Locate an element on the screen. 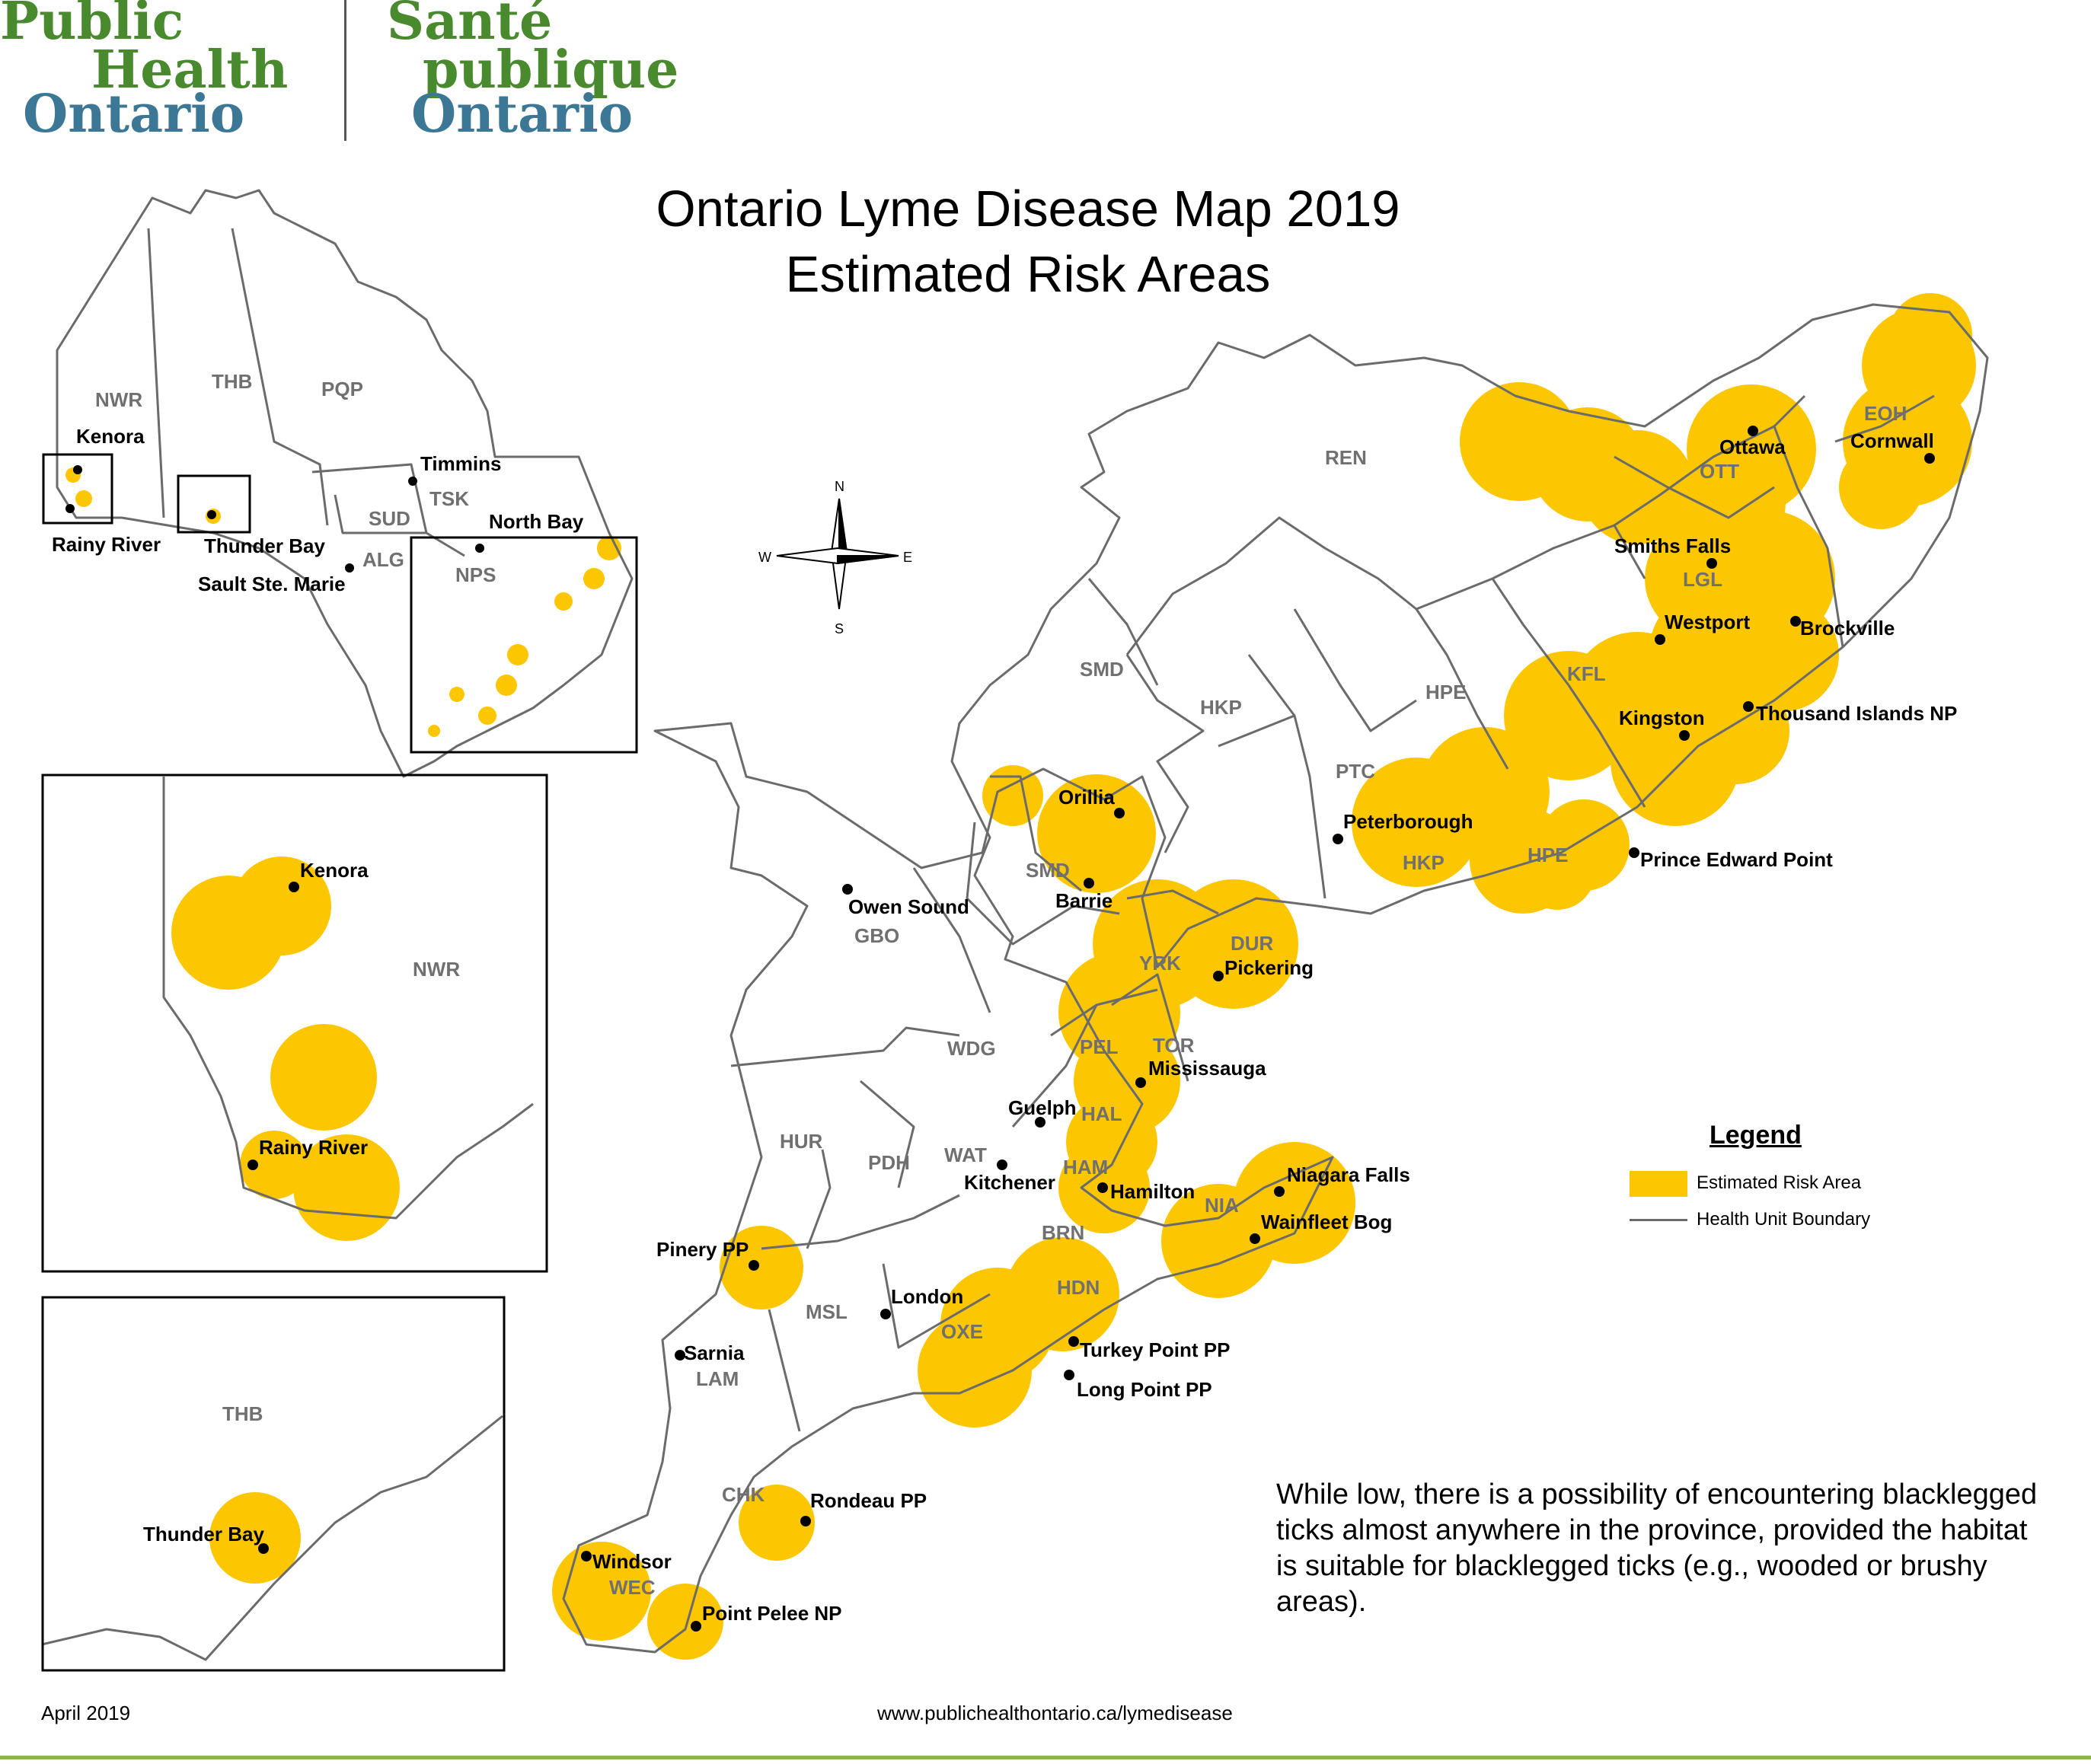  footer-url: www.publichealthontario.ca/lymedisease is located at coordinates (1055, 1713).